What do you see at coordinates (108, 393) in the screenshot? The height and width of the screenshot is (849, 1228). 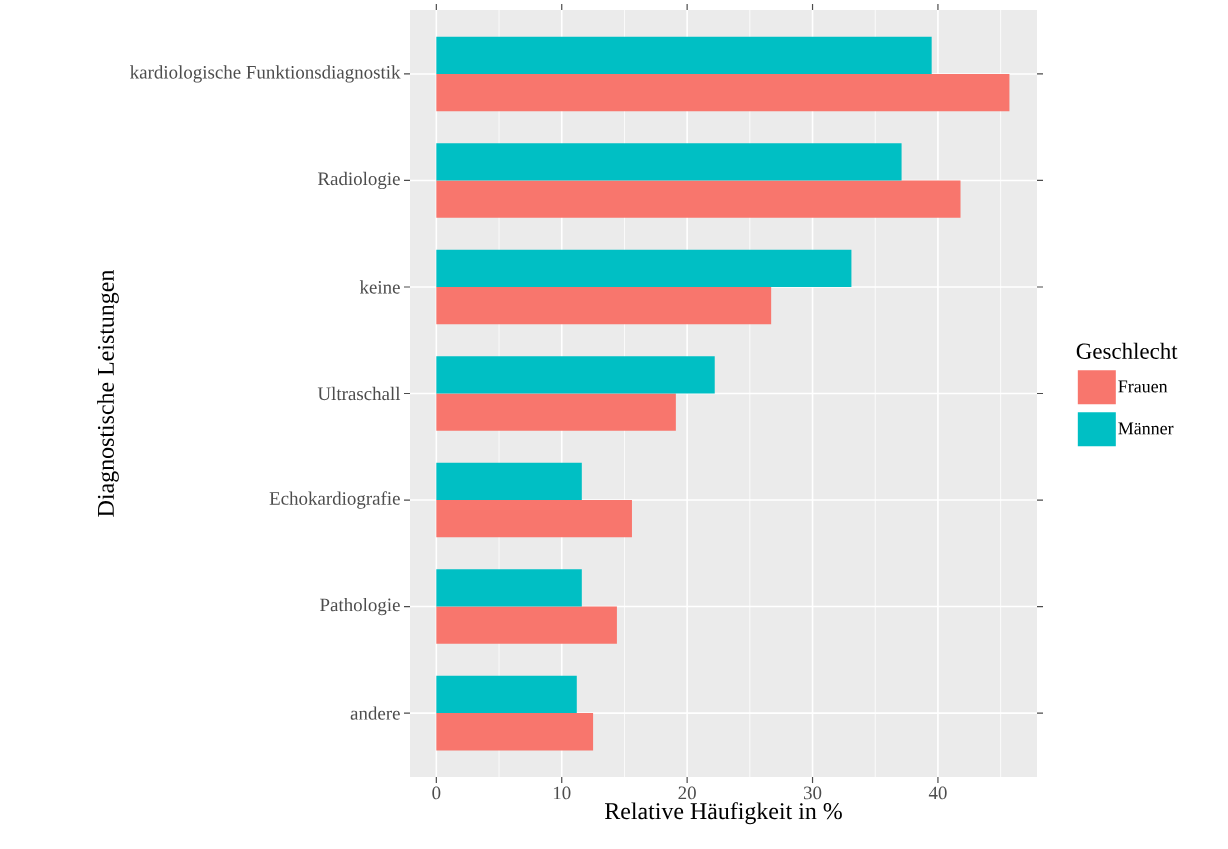 I see `y-axis-title: Diagnostische Leistungen` at bounding box center [108, 393].